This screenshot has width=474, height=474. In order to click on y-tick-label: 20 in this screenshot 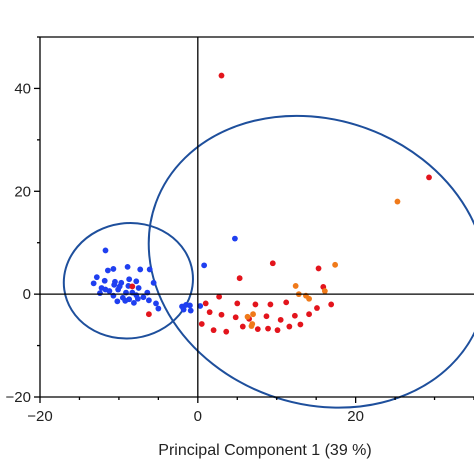, I will do `click(22, 191)`.